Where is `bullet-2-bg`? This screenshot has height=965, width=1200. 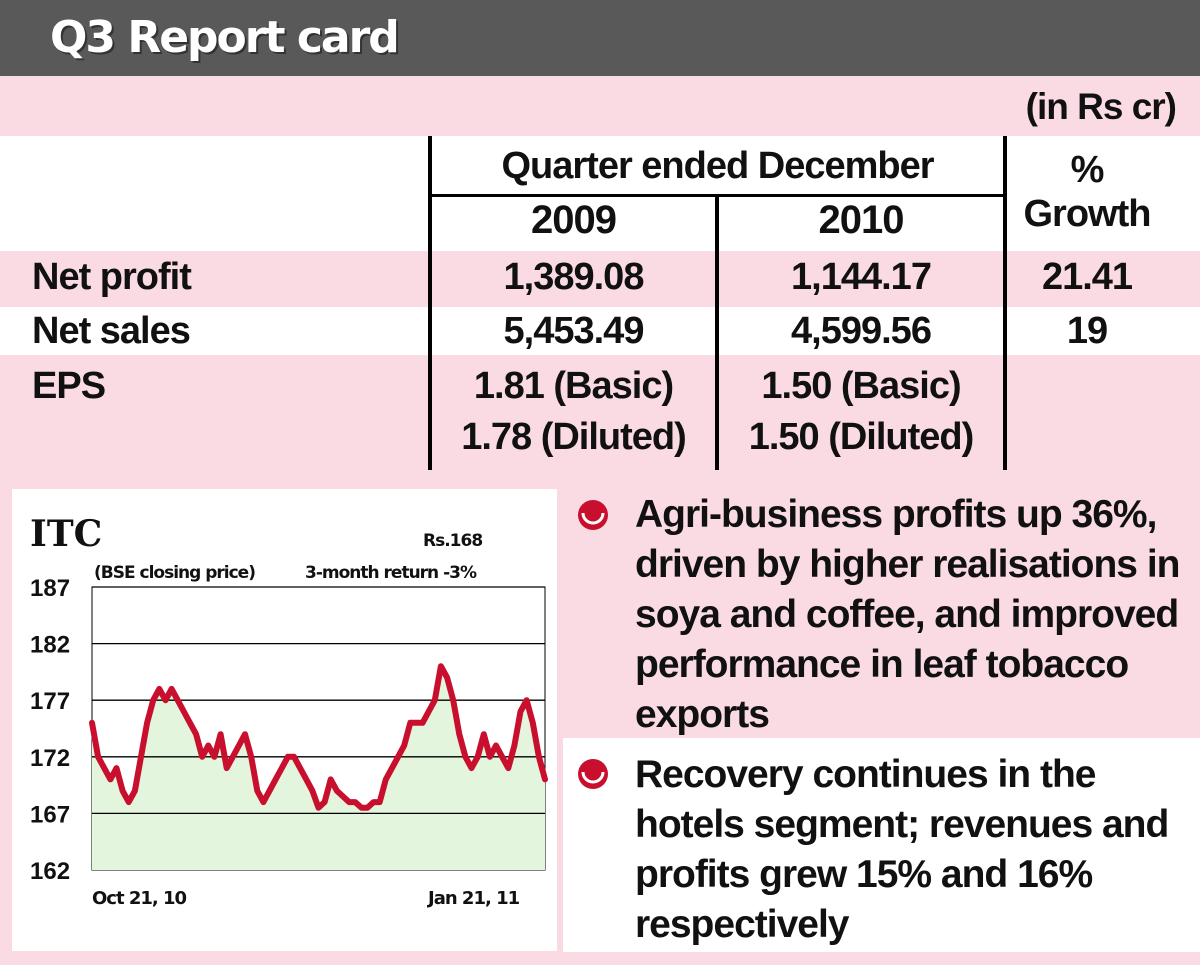 bullet-2-bg is located at coordinates (881, 845).